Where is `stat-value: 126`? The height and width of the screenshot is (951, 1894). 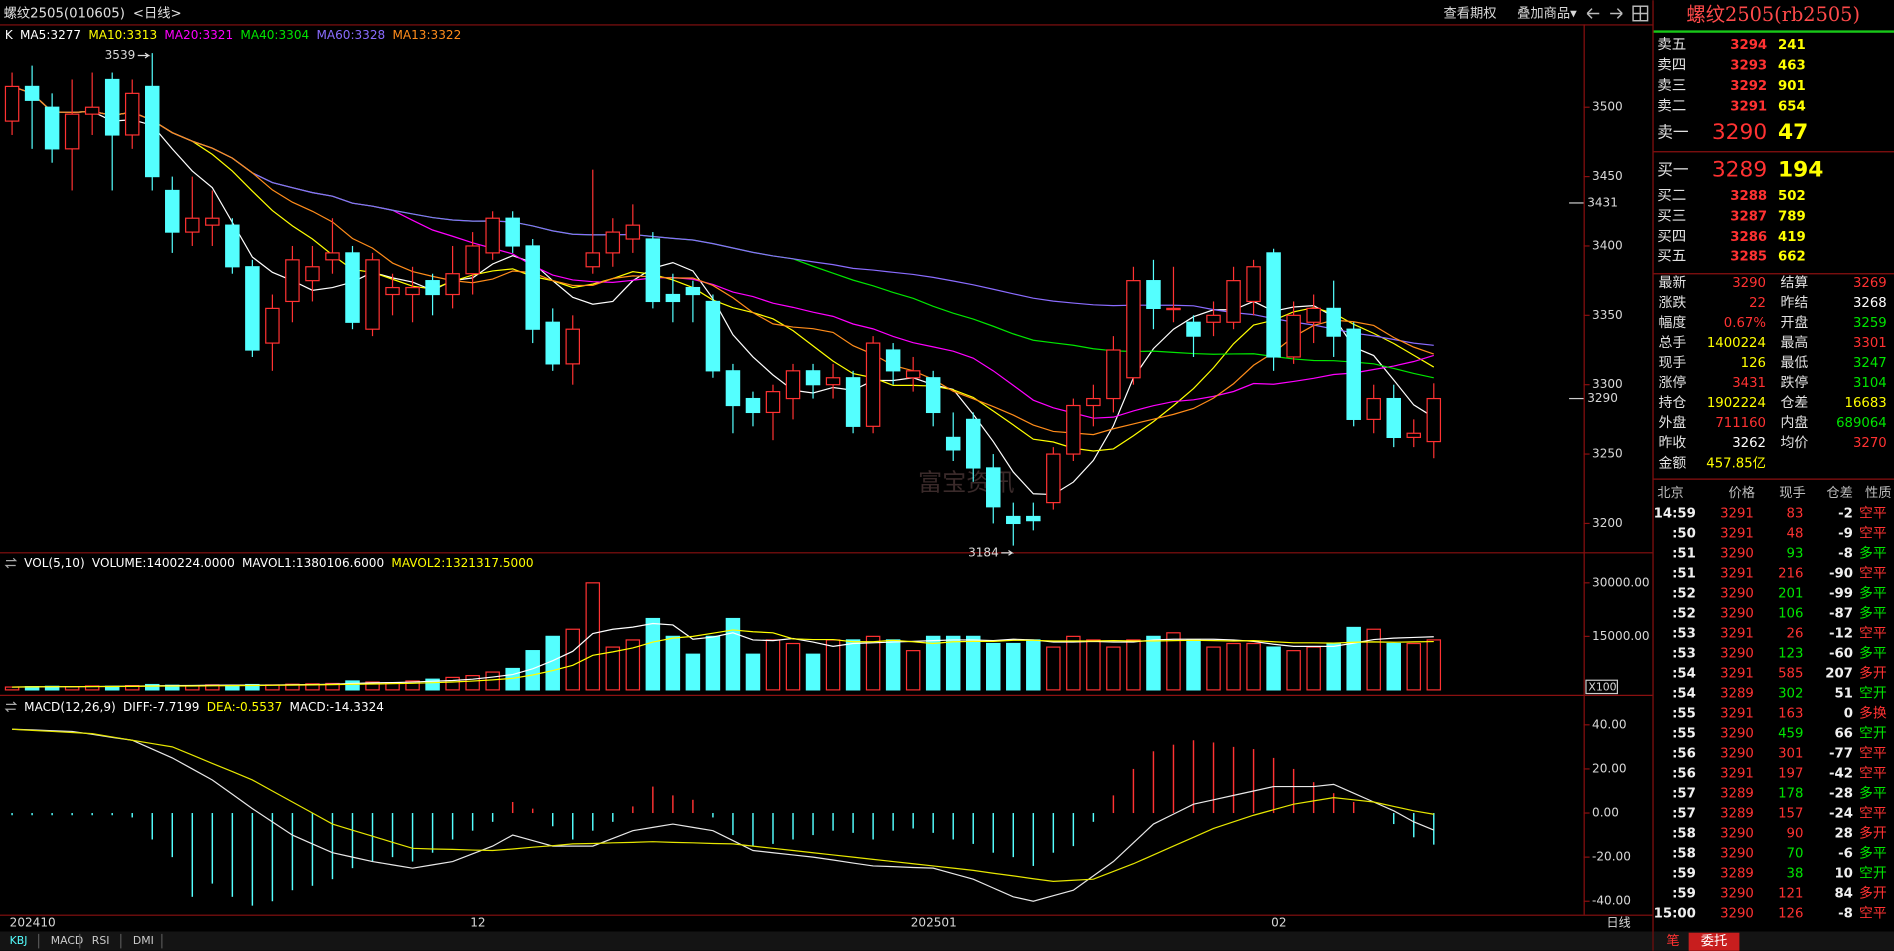
stat-value: 126 is located at coordinates (1753, 363).